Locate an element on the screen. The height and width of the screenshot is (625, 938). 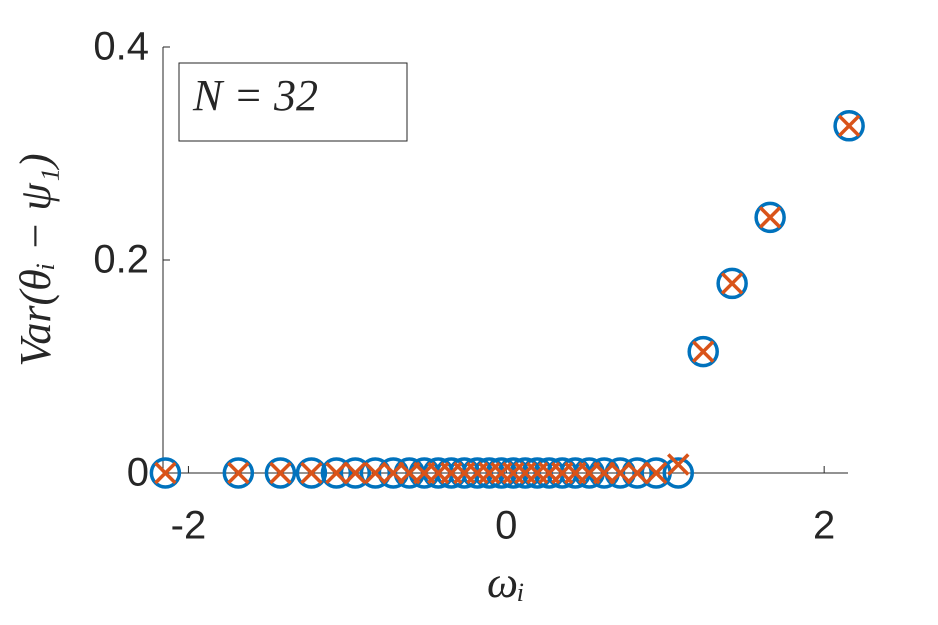
y-axis-label: Var(θᵢ − ψ₁) is located at coordinates (35, 259).